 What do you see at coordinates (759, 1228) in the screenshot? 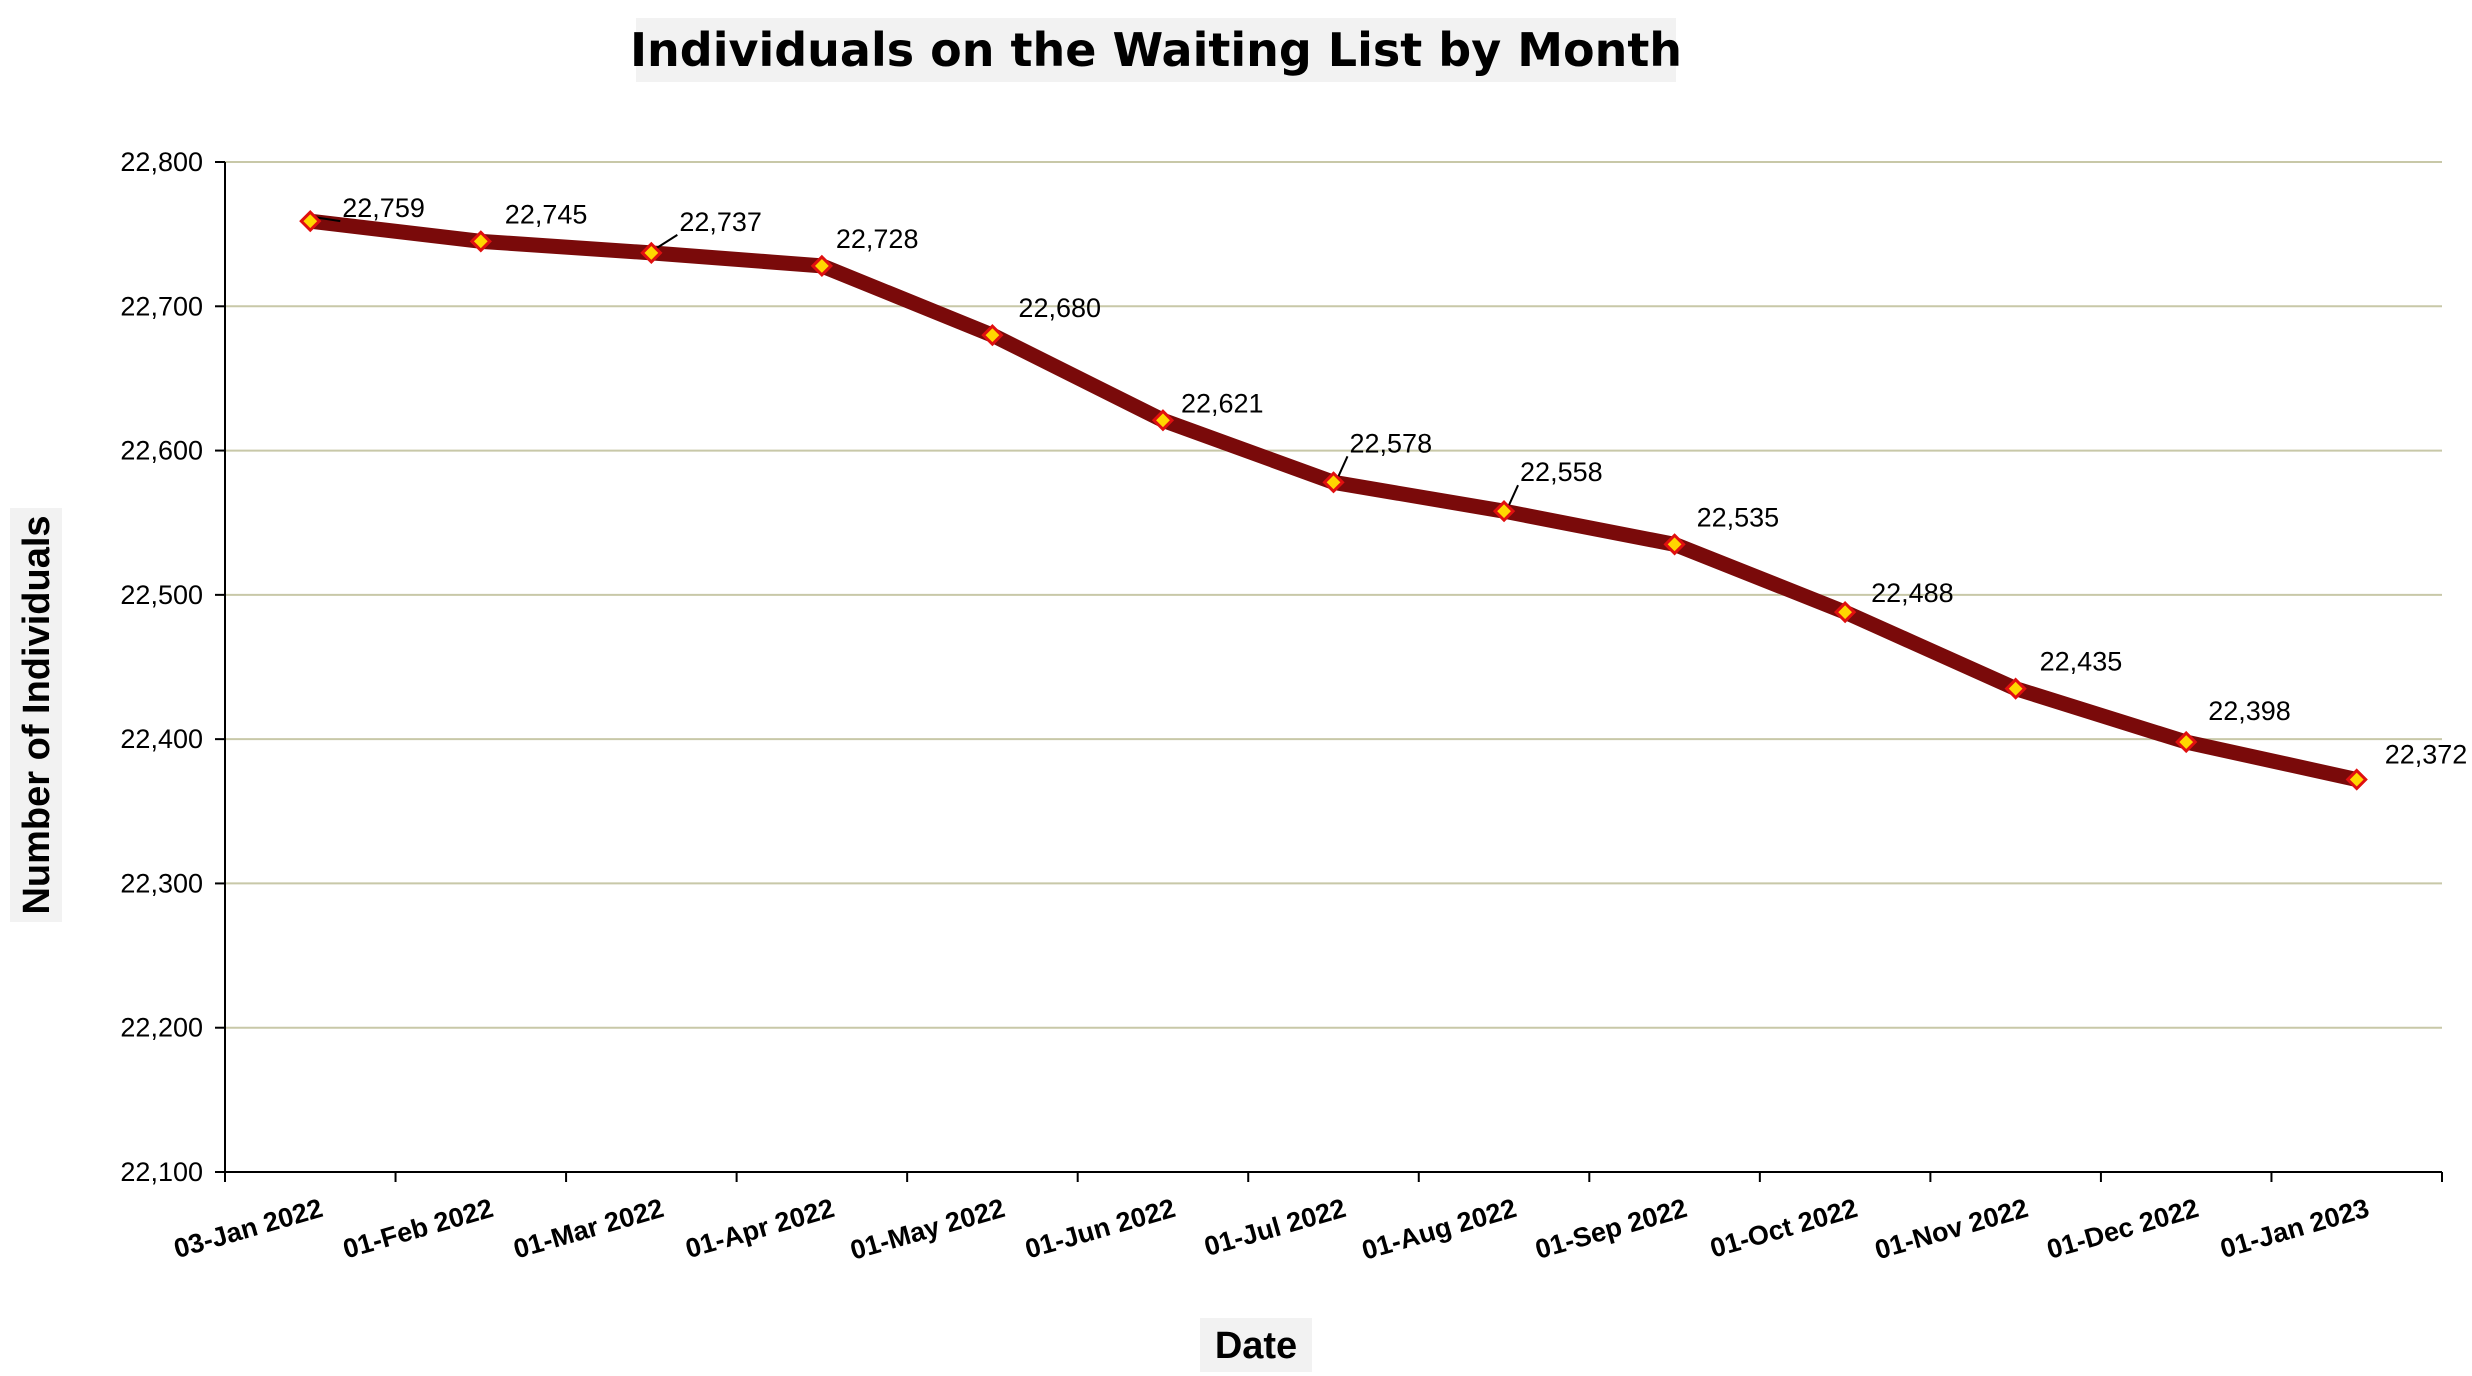
I see `x-tick-label: 01-Apr 2022` at bounding box center [759, 1228].